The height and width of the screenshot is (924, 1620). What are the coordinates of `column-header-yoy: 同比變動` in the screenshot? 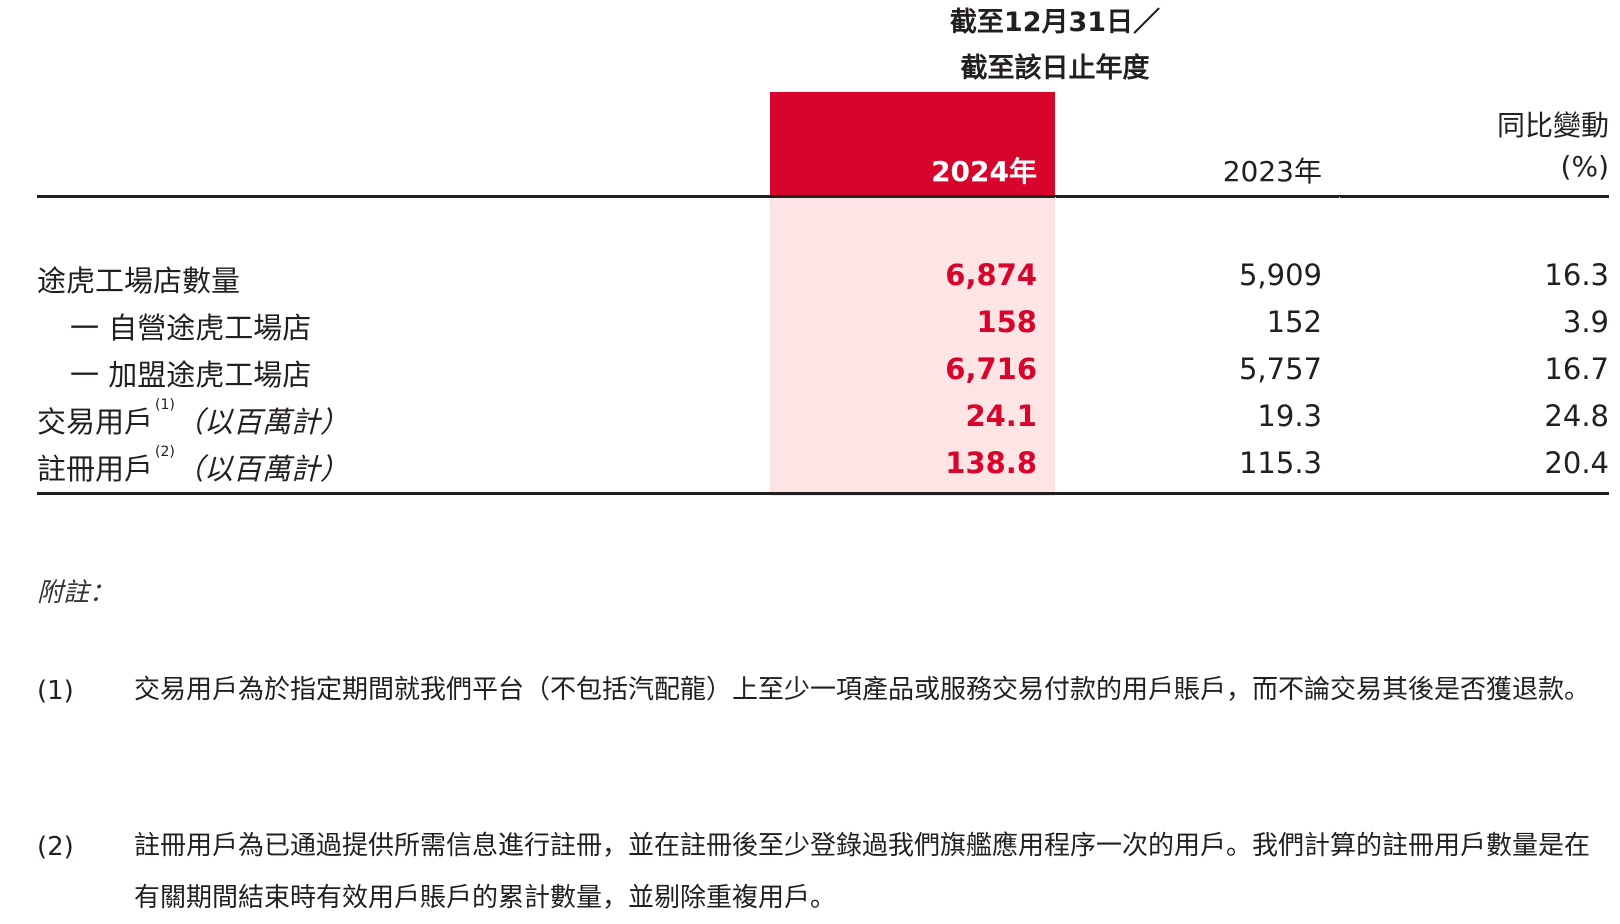 It's located at (1552, 125).